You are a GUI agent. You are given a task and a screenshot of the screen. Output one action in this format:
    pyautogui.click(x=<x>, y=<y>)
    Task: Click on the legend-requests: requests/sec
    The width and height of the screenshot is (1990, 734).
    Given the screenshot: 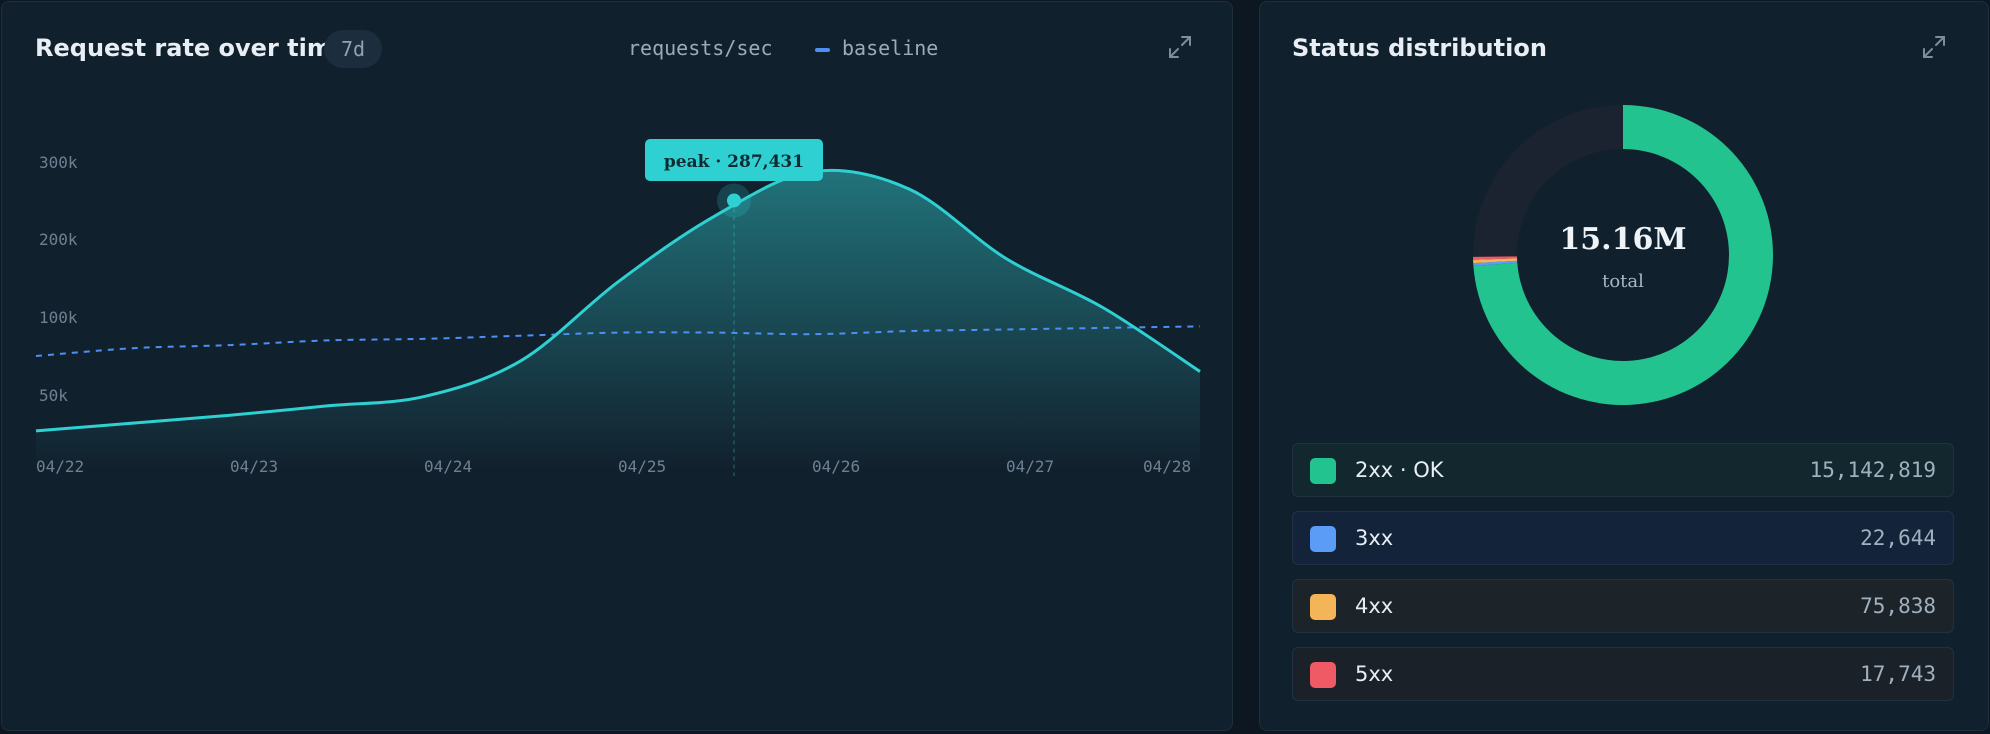 What is the action you would take?
    pyautogui.click(x=700, y=48)
    